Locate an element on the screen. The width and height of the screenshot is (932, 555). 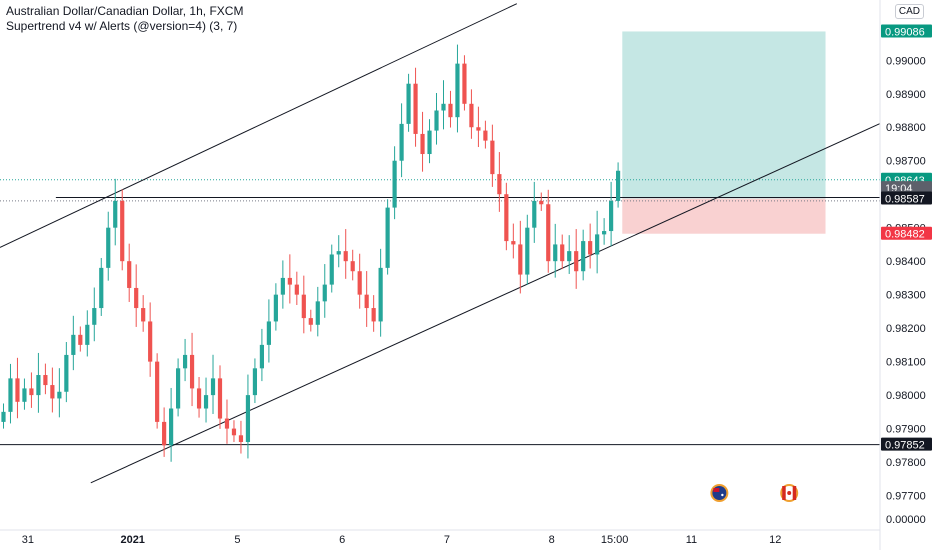
time-axis: 31 2021 5 6 7 8 15:00 11 12 is located at coordinates (440, 537).